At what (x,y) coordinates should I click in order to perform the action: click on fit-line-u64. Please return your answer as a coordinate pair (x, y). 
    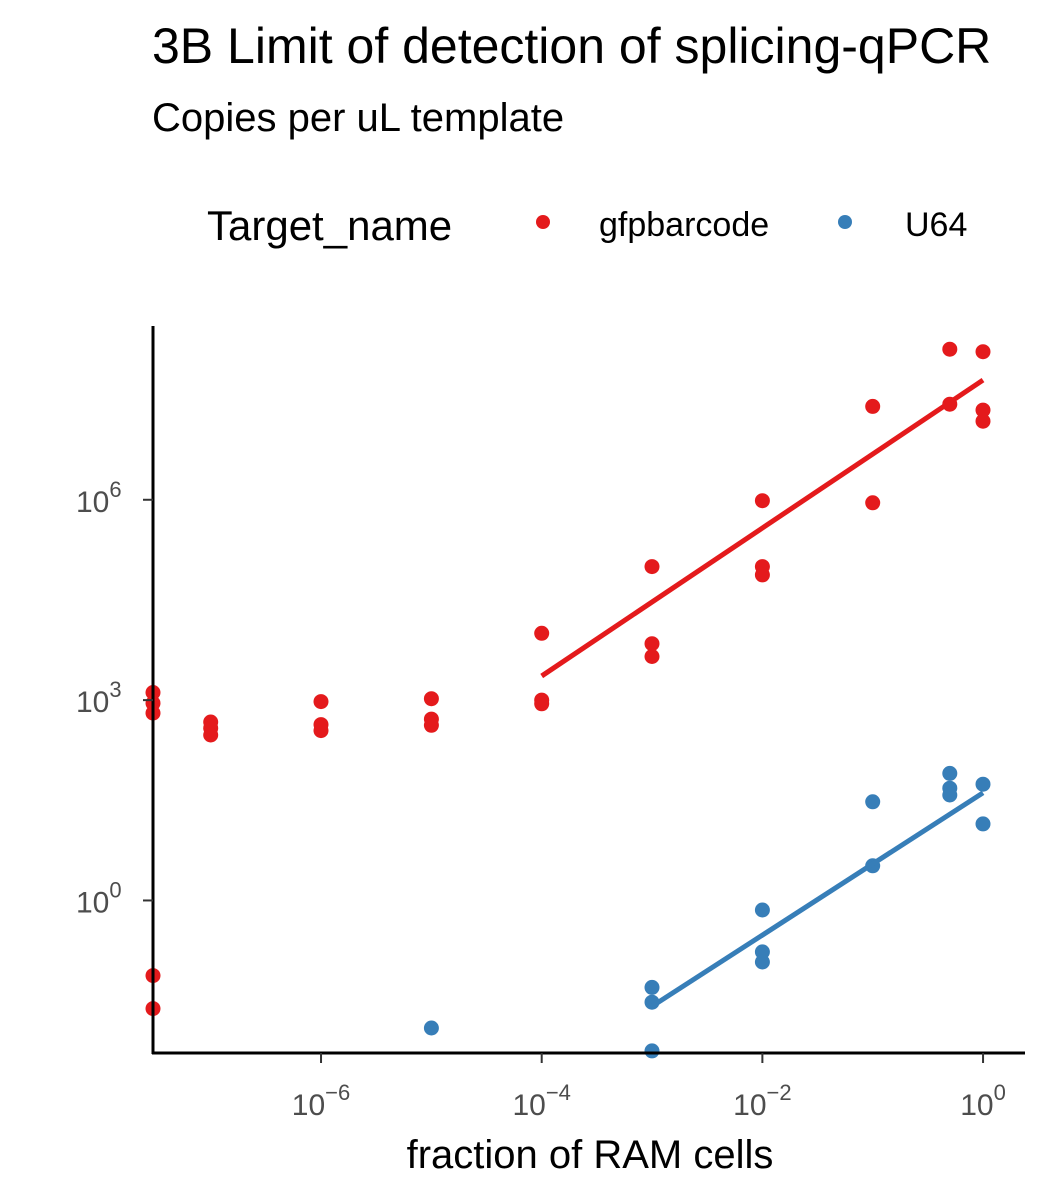
    Looking at the image, I should click on (817, 899).